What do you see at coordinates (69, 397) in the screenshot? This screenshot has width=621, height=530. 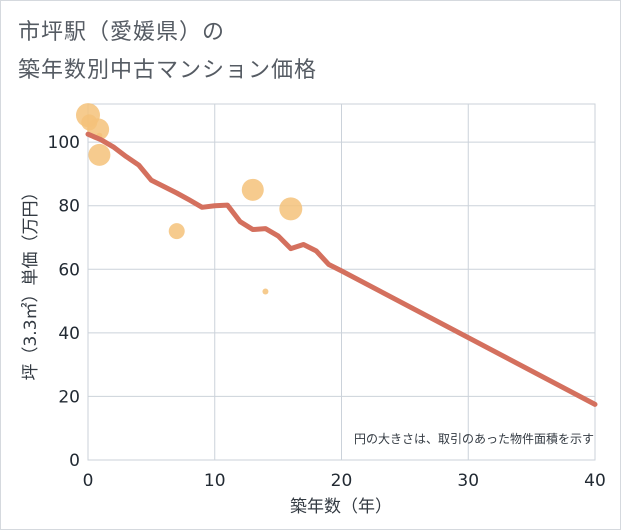 I see `y-tick-label: 20` at bounding box center [69, 397].